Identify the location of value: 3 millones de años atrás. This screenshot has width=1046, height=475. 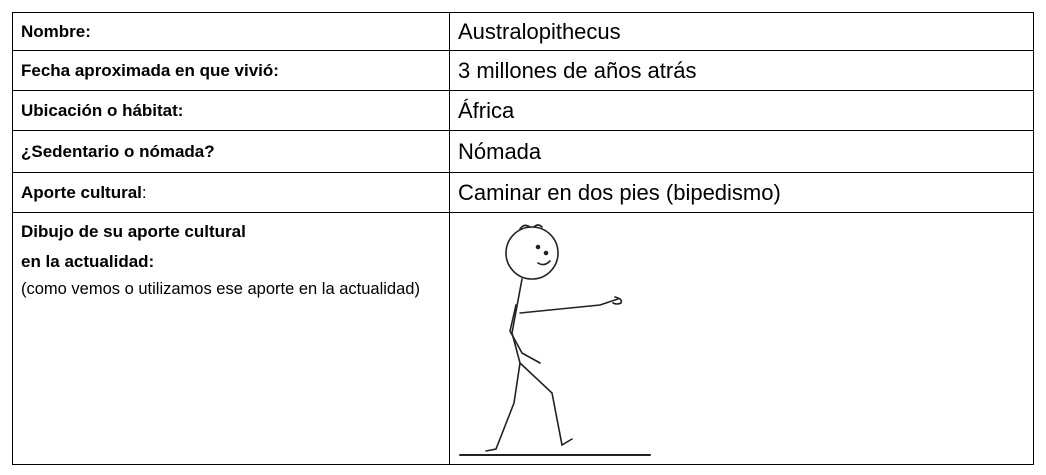
(577, 70).